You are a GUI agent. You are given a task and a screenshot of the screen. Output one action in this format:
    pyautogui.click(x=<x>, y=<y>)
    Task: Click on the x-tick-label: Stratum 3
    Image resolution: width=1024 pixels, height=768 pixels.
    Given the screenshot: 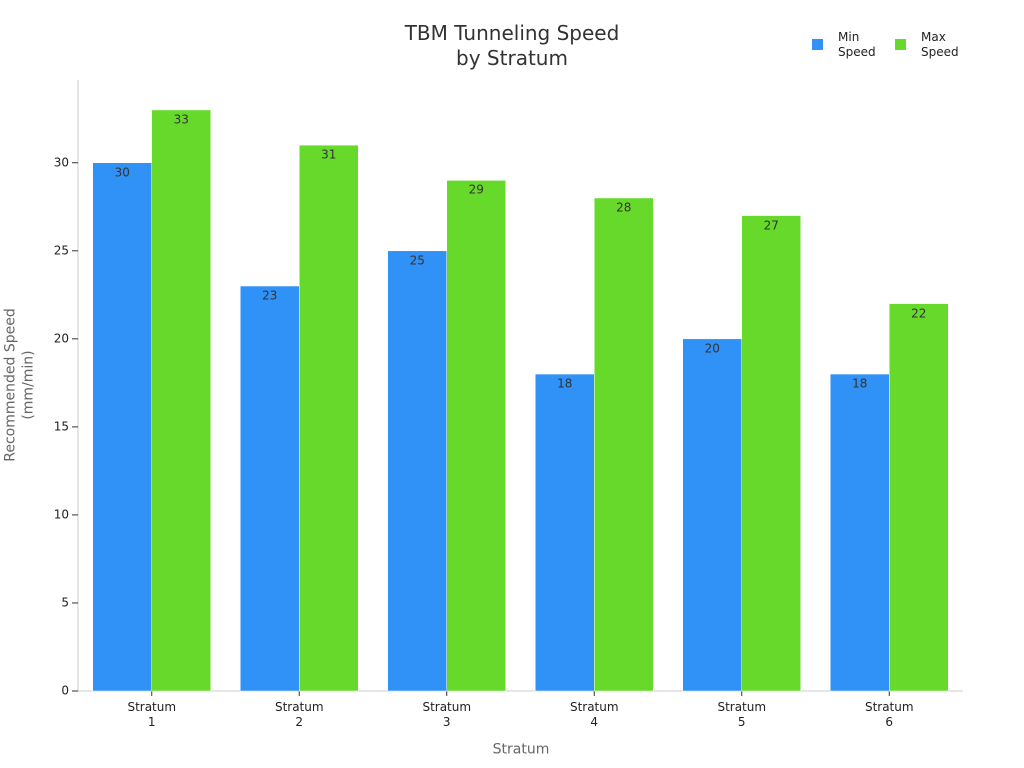 What is the action you would take?
    pyautogui.click(x=447, y=714)
    